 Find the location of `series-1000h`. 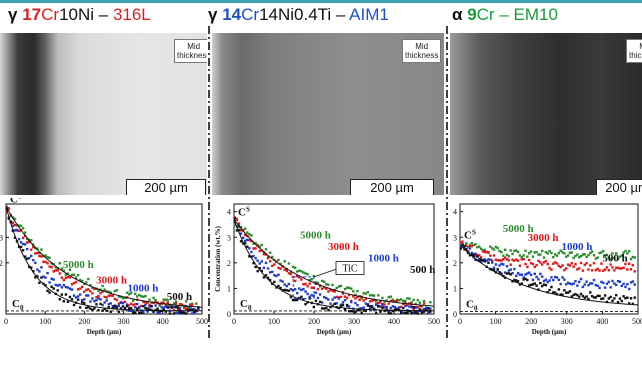

series-1000h is located at coordinates (102, 260).